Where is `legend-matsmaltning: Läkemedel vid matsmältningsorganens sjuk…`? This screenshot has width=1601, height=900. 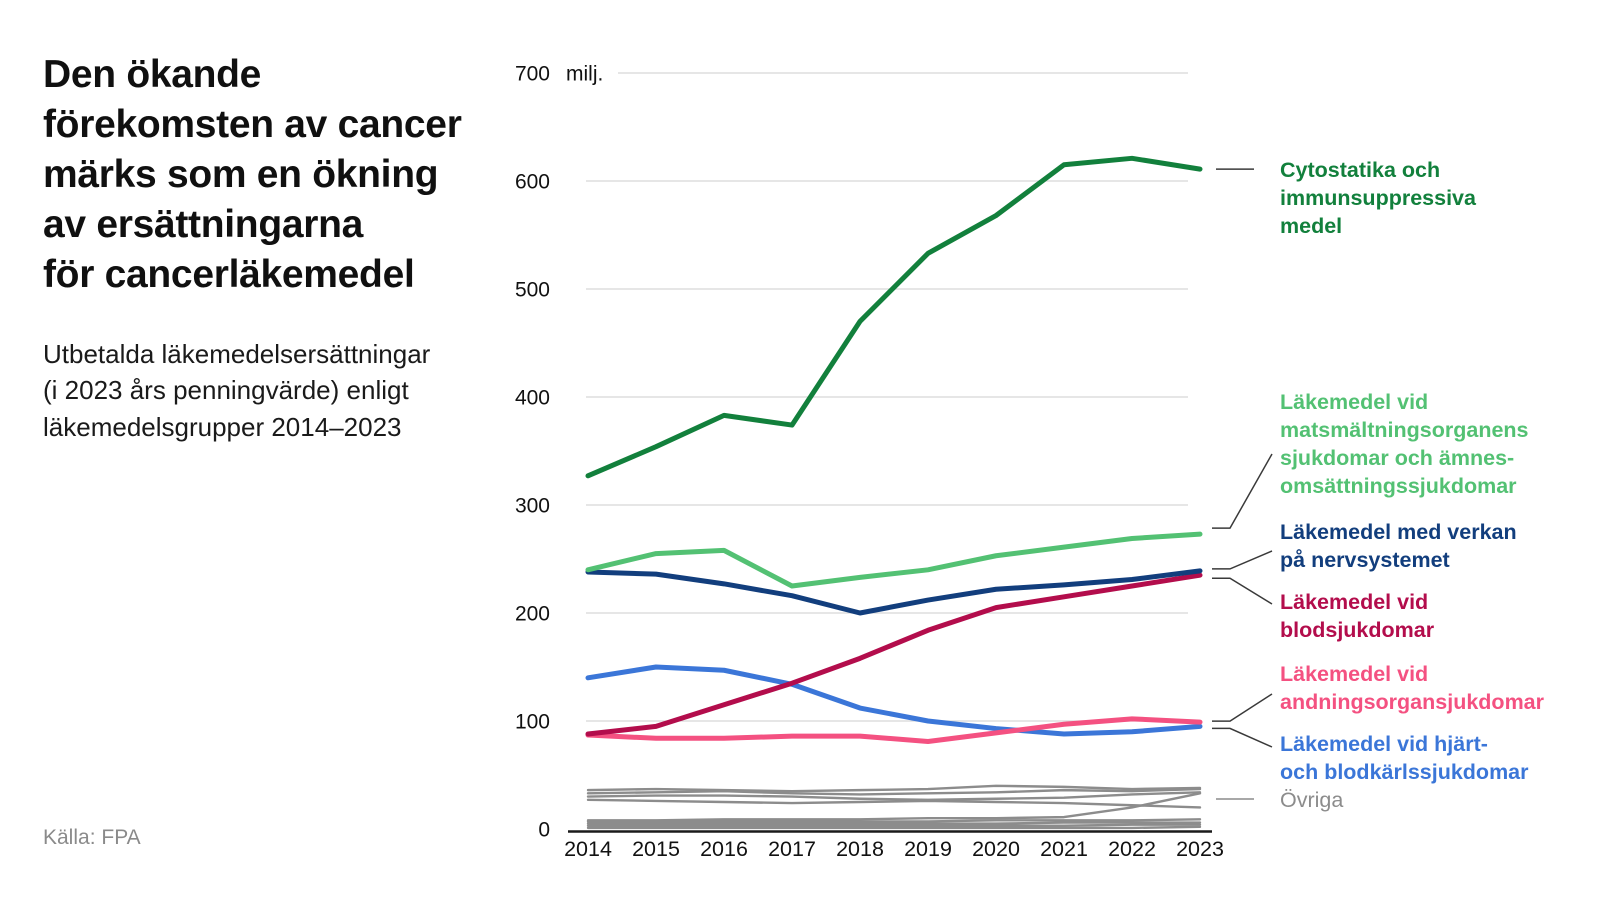 legend-matsmaltning: Läkemedel vid matsmältningsorganens sjuk… is located at coordinates (1404, 444).